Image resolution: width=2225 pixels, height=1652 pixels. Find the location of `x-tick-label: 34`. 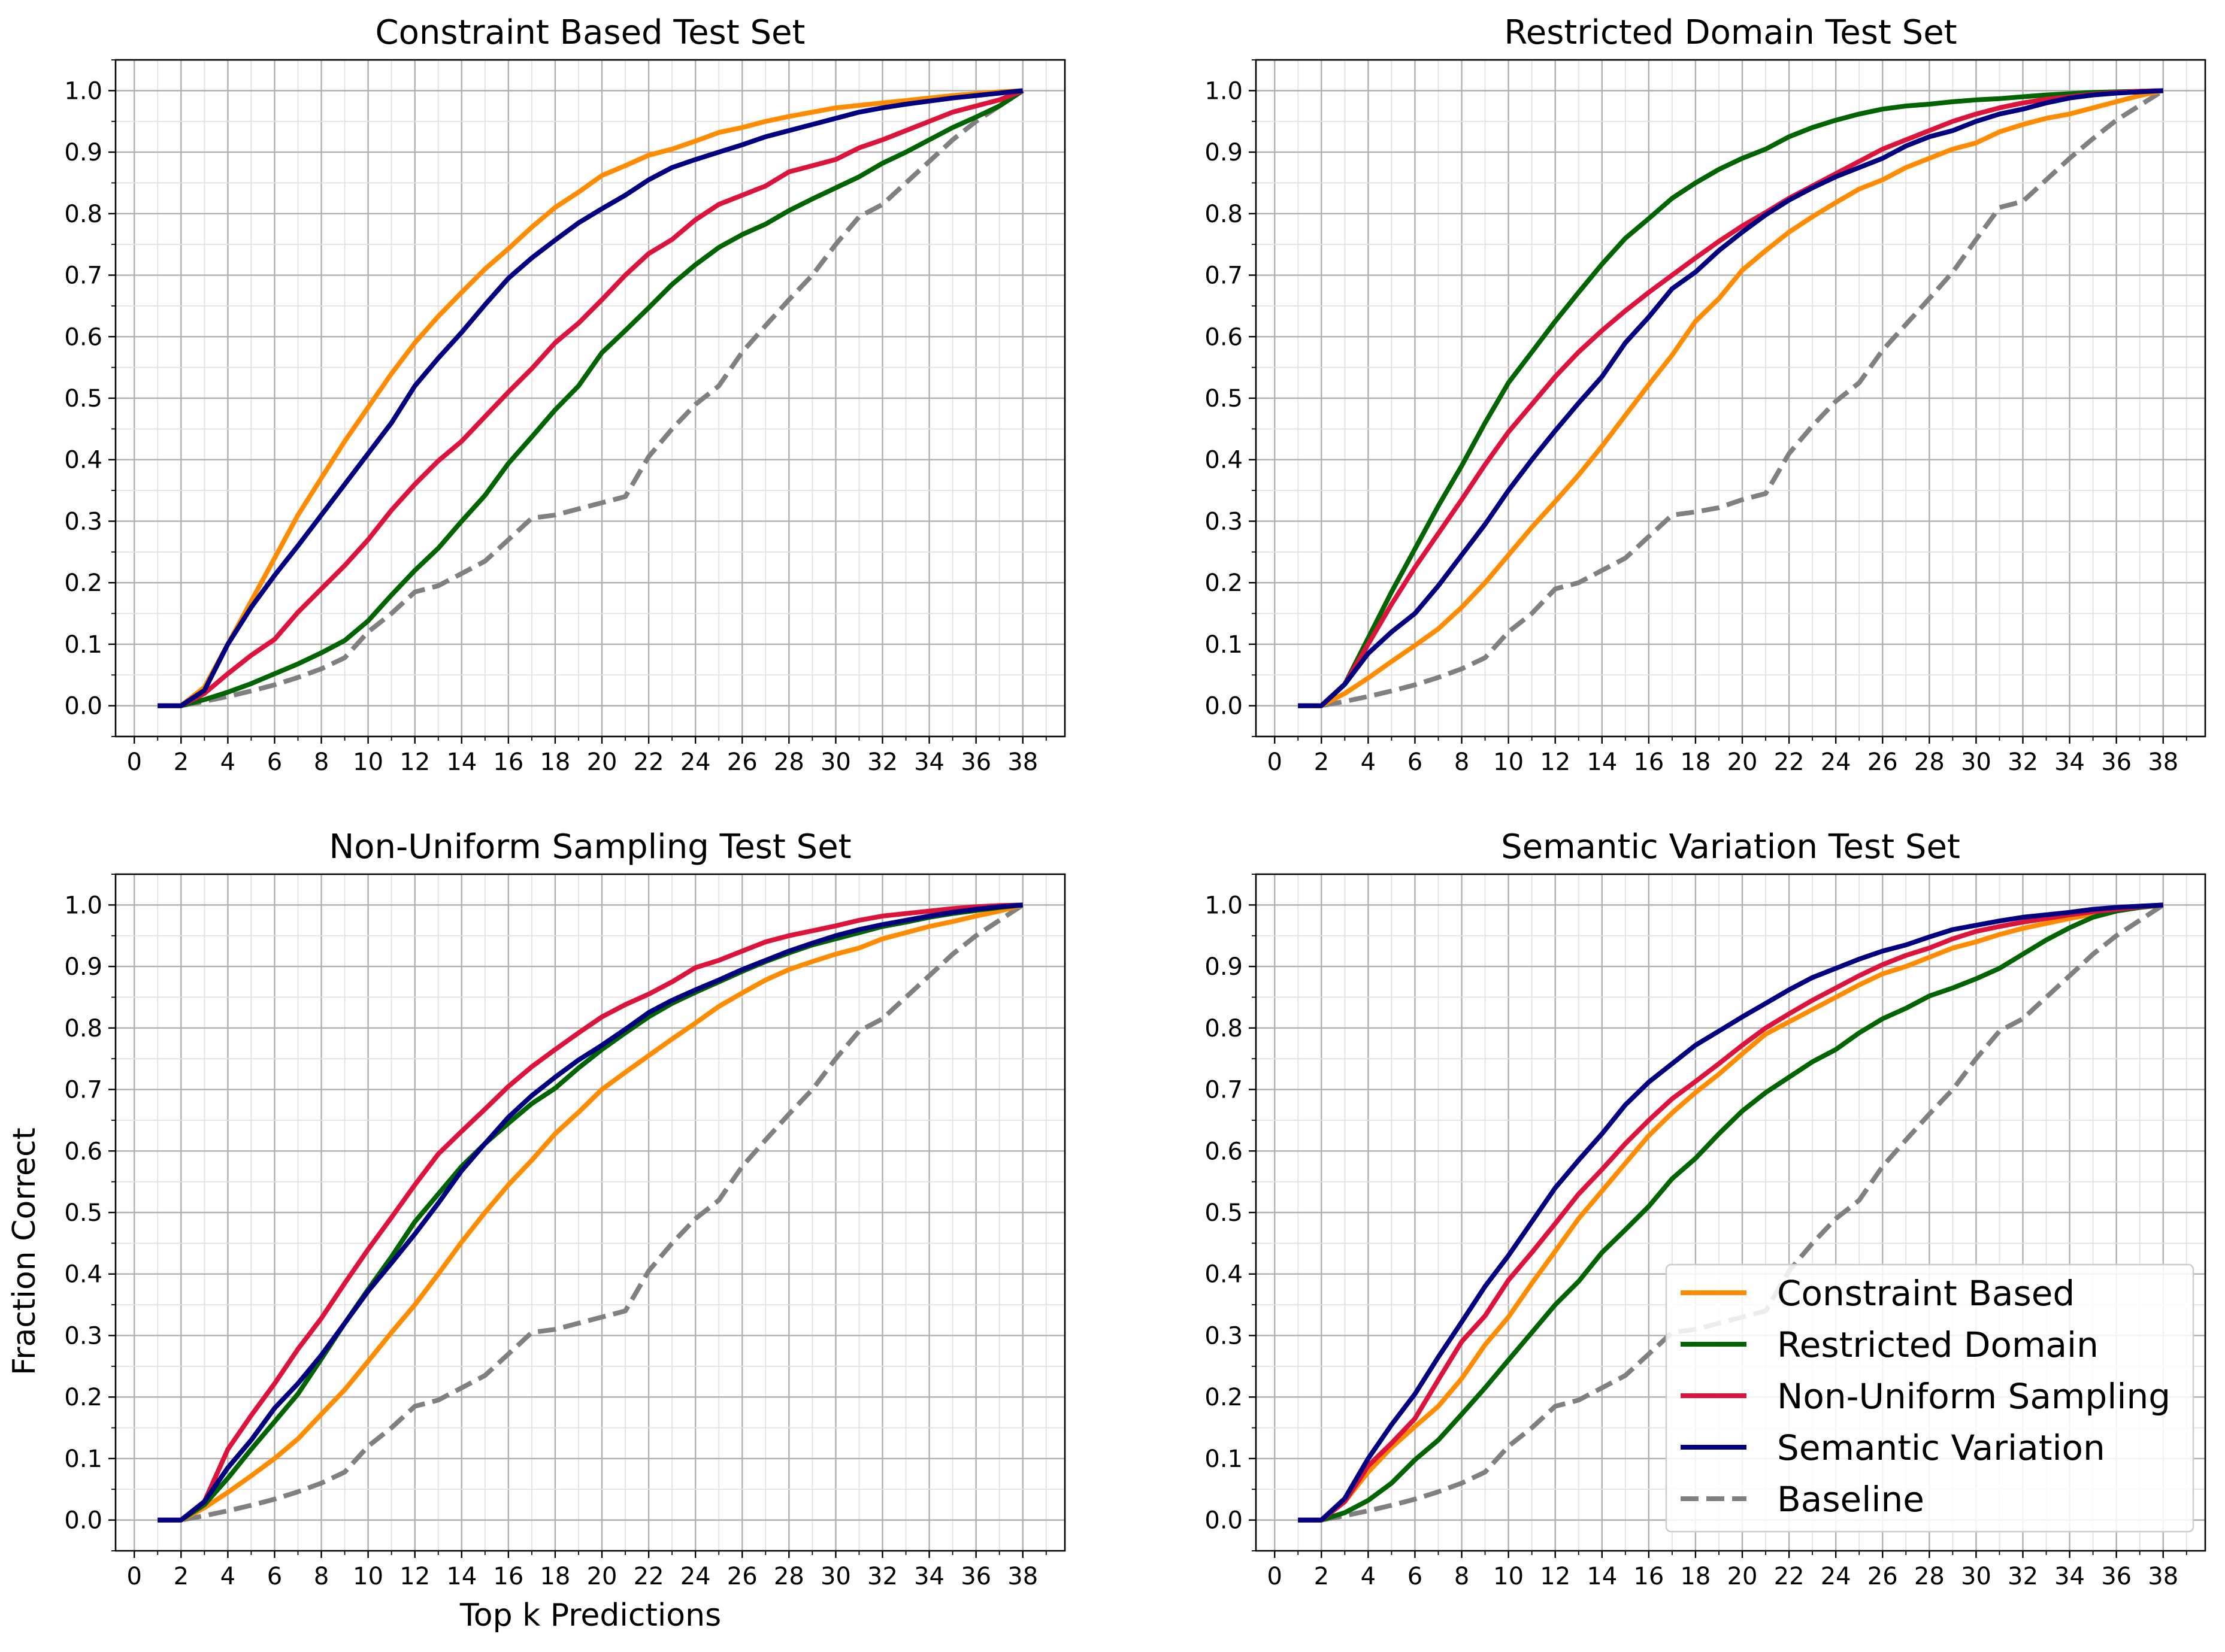

x-tick-label: 34 is located at coordinates (2069, 762).